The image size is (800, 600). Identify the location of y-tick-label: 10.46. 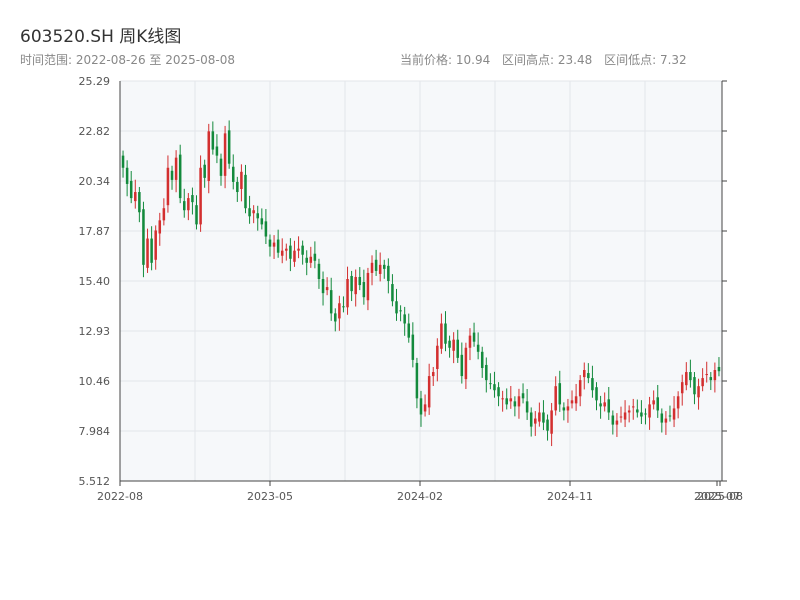
(95, 381).